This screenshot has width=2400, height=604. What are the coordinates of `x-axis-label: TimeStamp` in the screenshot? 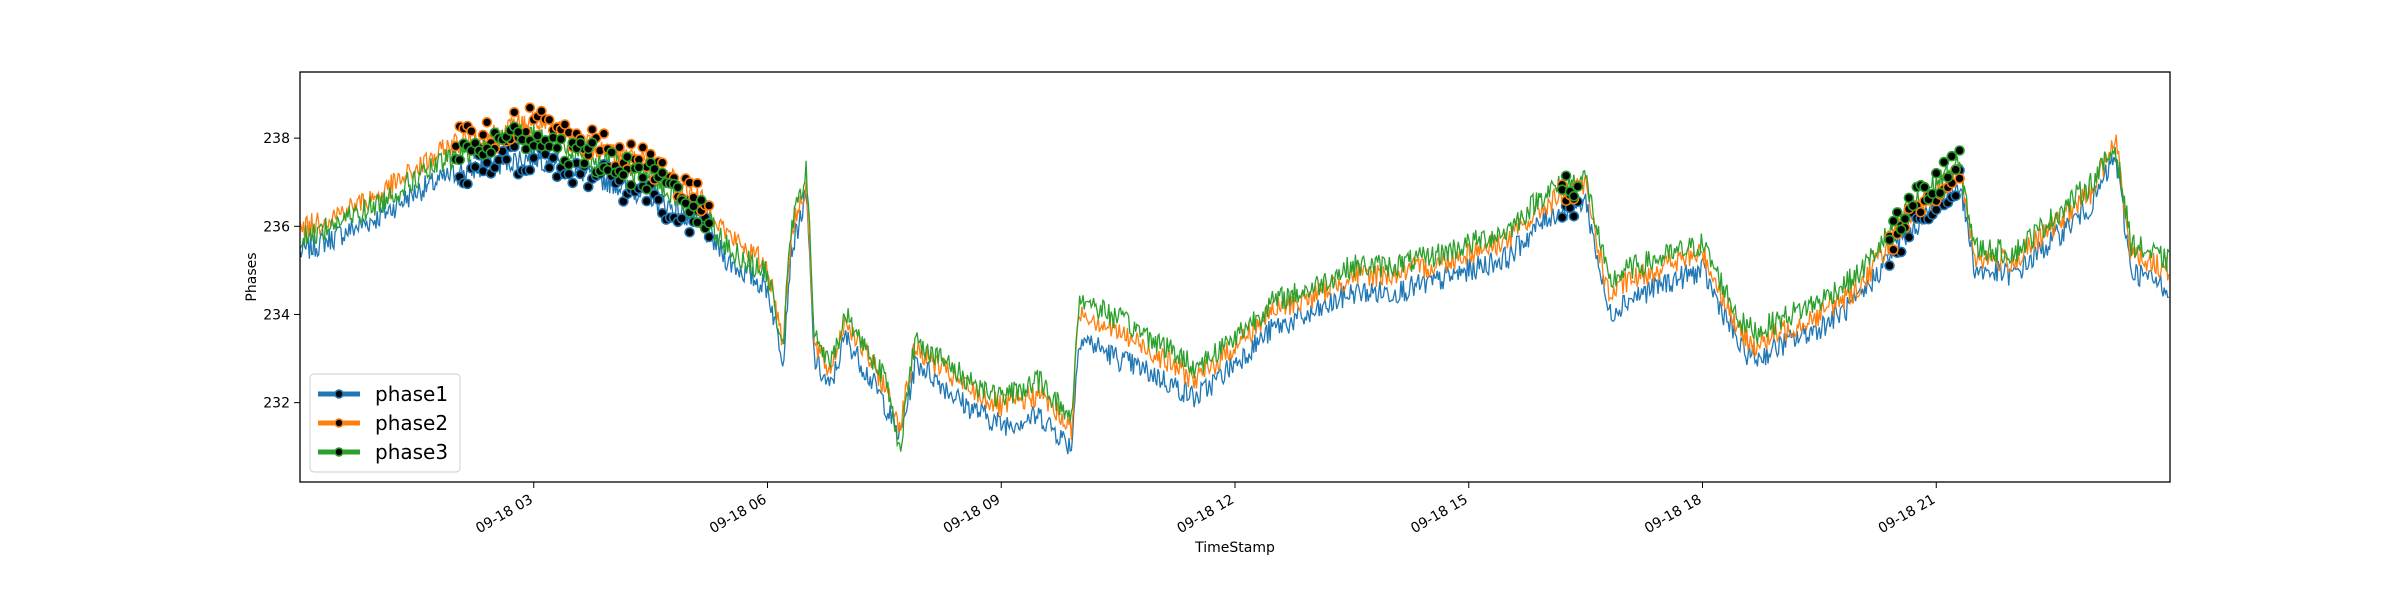 It's located at (1234, 548).